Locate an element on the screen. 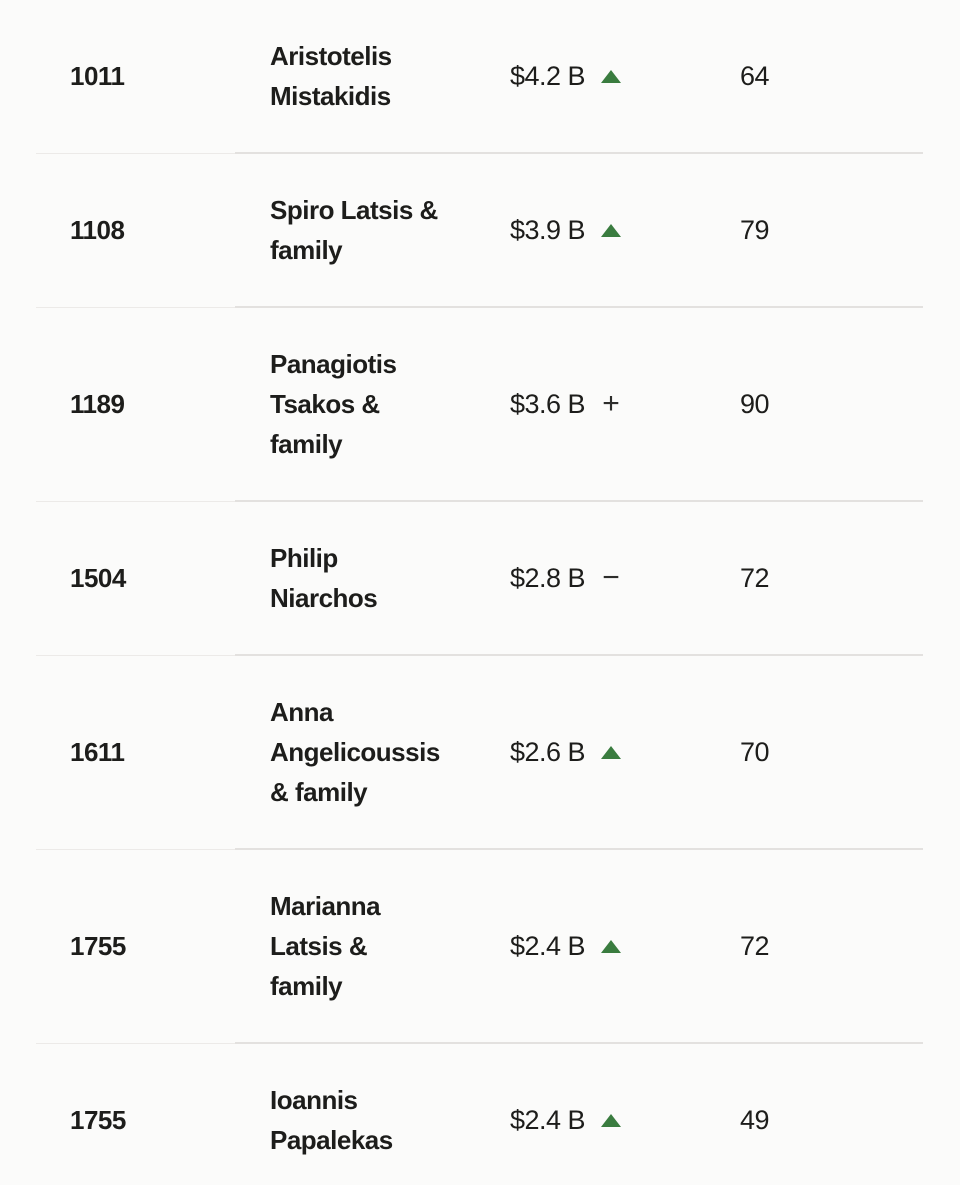 The width and height of the screenshot is (960, 1185). rank-value: 1011 is located at coordinates (97, 76).